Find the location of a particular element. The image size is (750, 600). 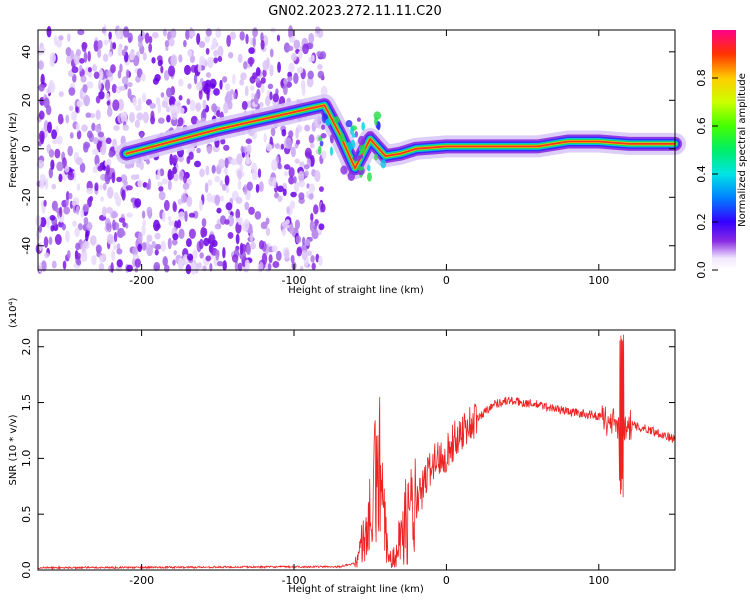

snr-y-multiplier: (x10⁴) is located at coordinates (13, 312).